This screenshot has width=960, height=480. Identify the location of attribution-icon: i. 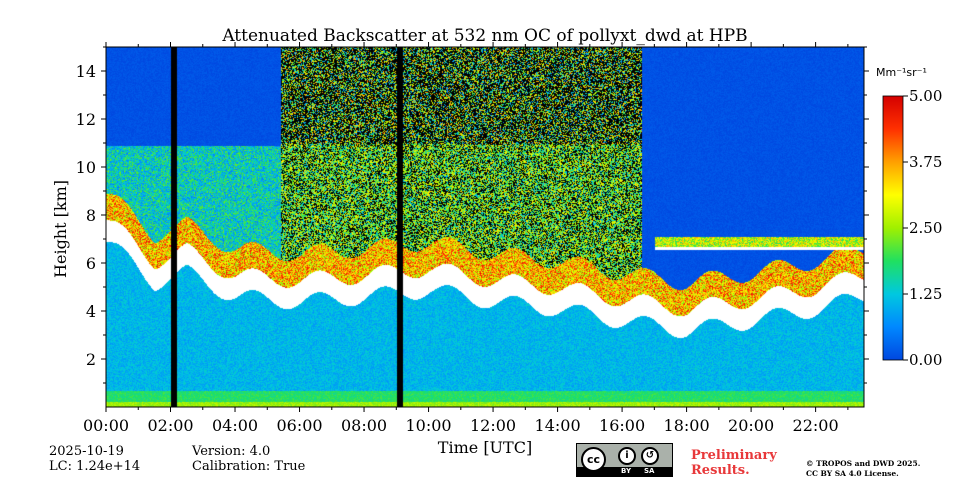
(627, 456).